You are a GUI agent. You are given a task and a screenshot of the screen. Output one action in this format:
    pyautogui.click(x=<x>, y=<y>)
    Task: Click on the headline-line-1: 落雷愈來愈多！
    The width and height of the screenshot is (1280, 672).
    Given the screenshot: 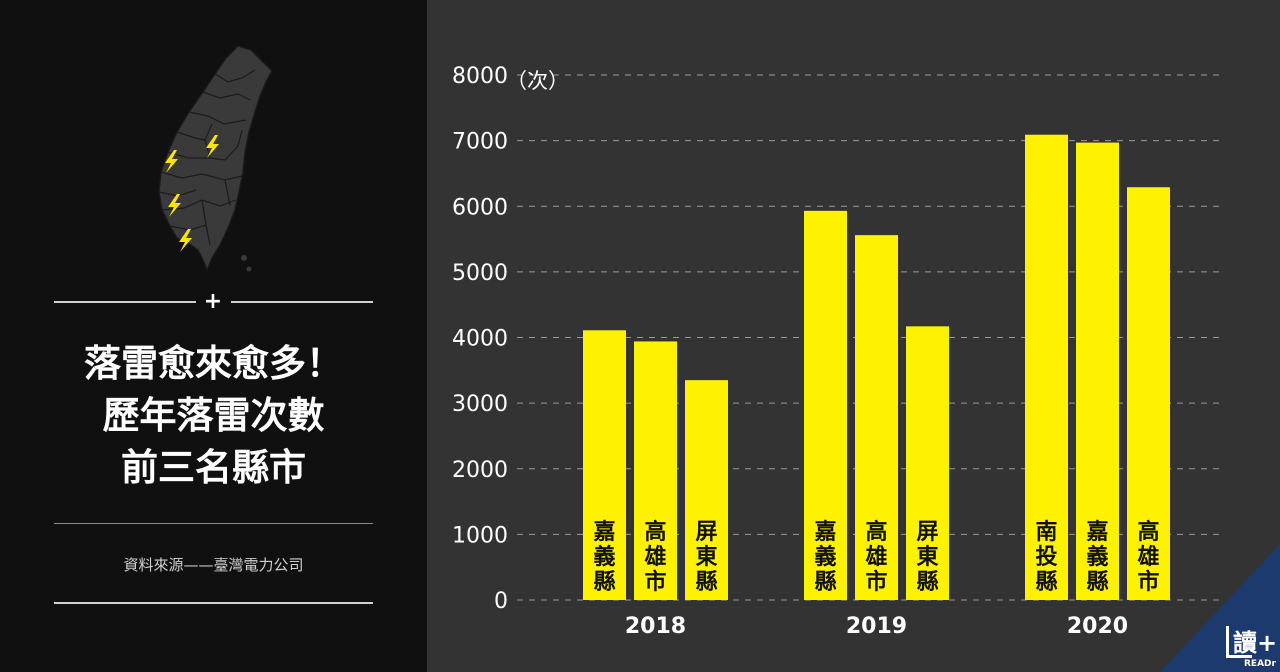 What is the action you would take?
    pyautogui.click(x=213, y=363)
    